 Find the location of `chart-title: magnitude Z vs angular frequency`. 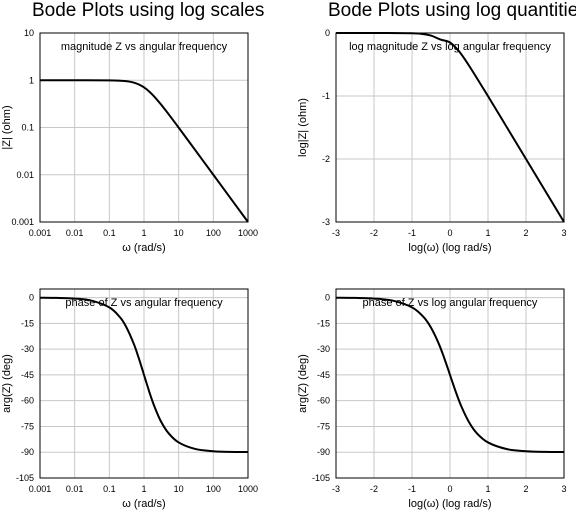

chart-title: magnitude Z vs angular frequency is located at coordinates (144, 47).